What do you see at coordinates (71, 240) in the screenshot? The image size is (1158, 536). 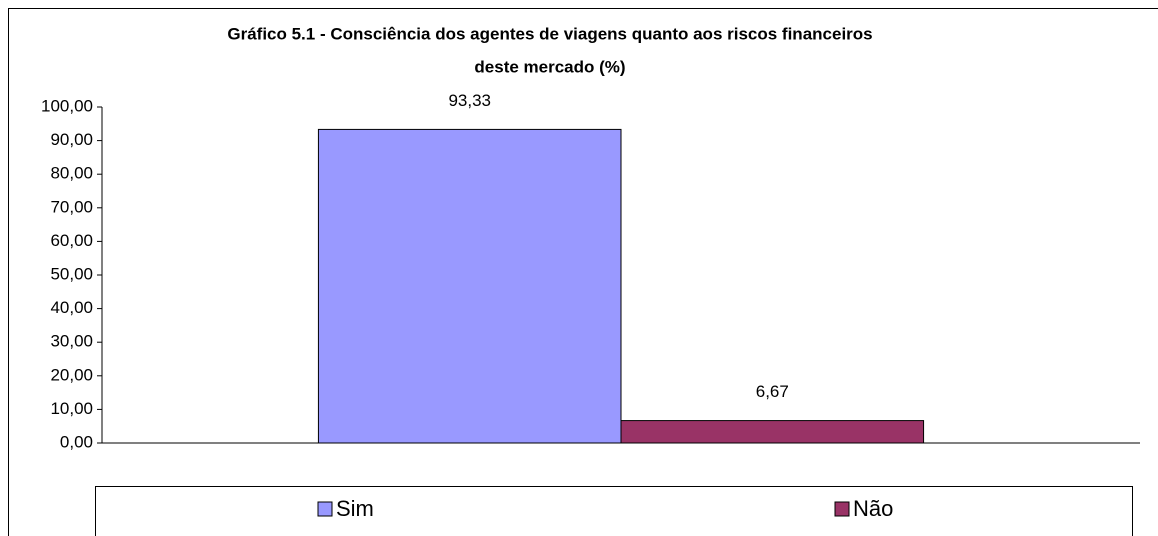 I see `y-tick-label: 60,00` at bounding box center [71, 240].